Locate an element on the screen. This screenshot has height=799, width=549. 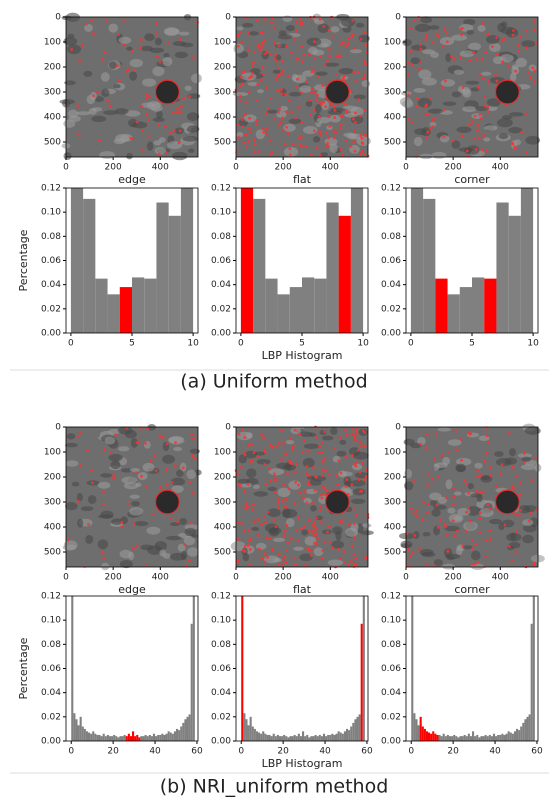
y-tick-label: 0.00 is located at coordinates (51, 334).